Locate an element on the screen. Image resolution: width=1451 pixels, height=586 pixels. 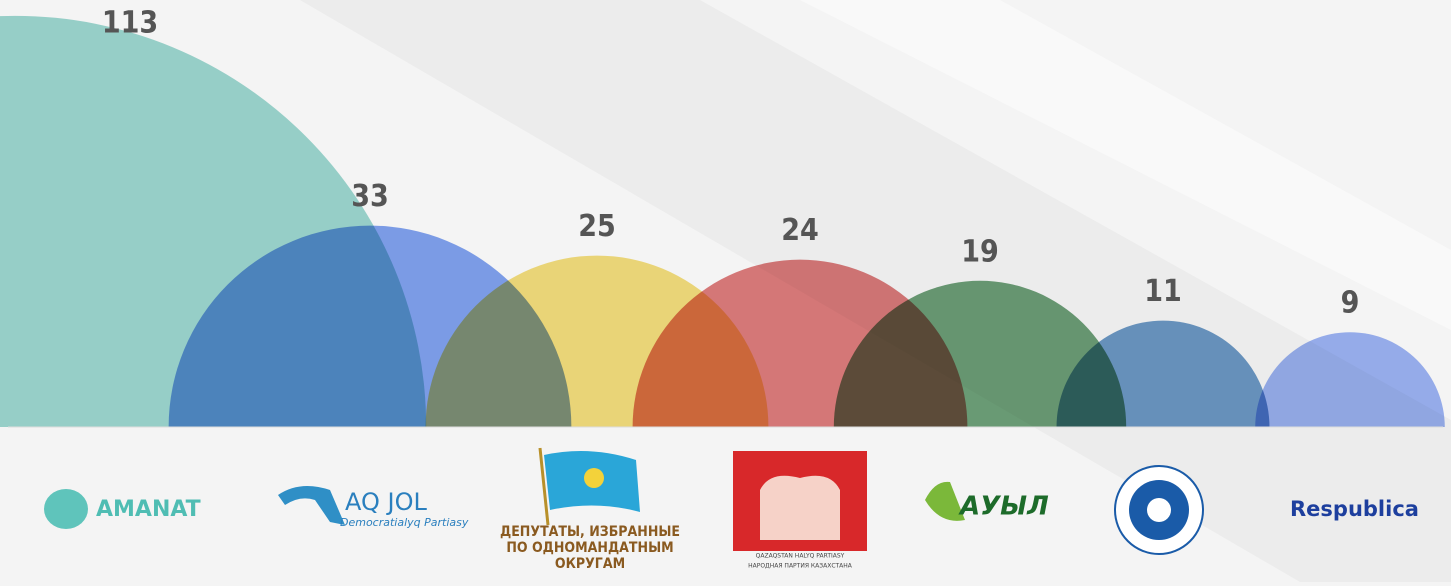
party-label: QAZAQSTAN HALYQ PARTIASY is located at coordinates (800, 556).